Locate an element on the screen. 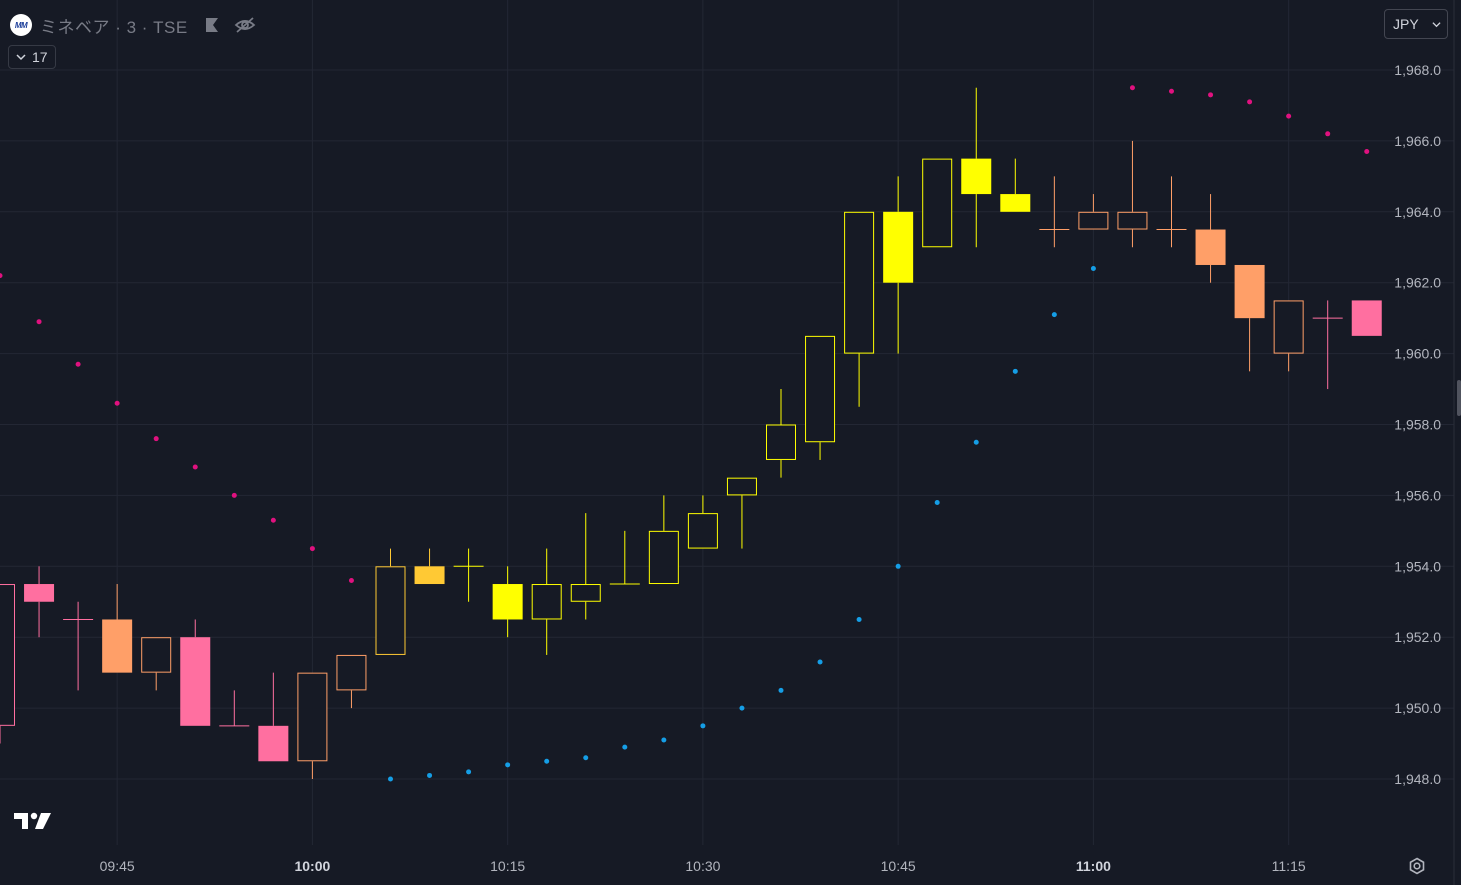  indicators-toggle-button: 17 is located at coordinates (32, 57).